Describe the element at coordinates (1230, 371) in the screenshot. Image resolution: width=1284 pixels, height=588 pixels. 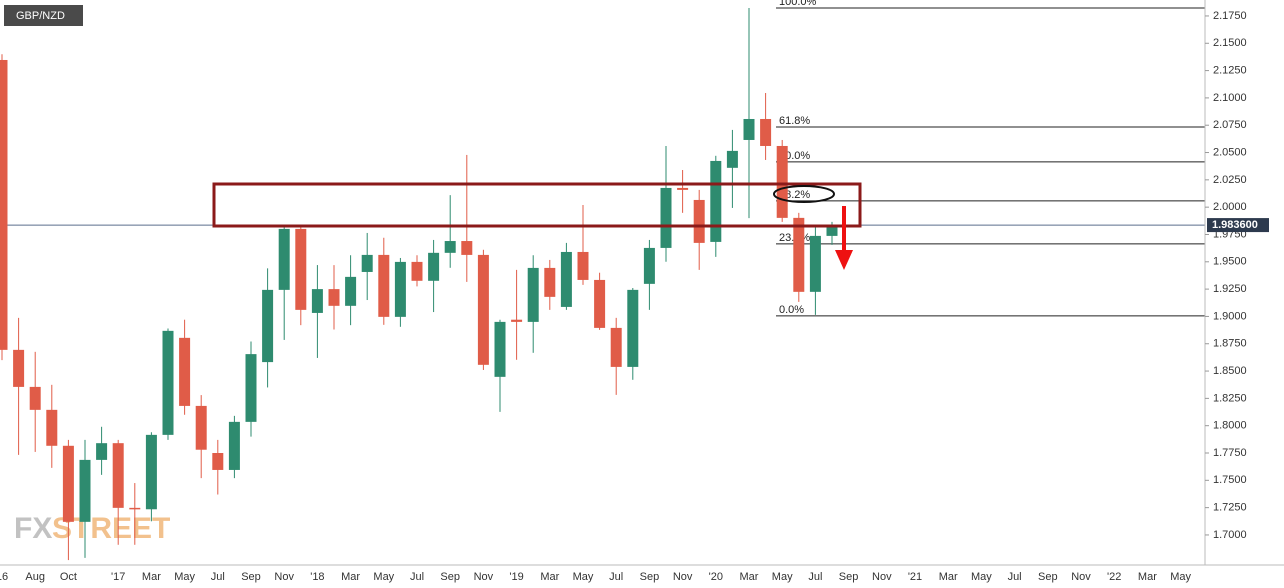
I see `y-tick-label: 1.8500` at that location.